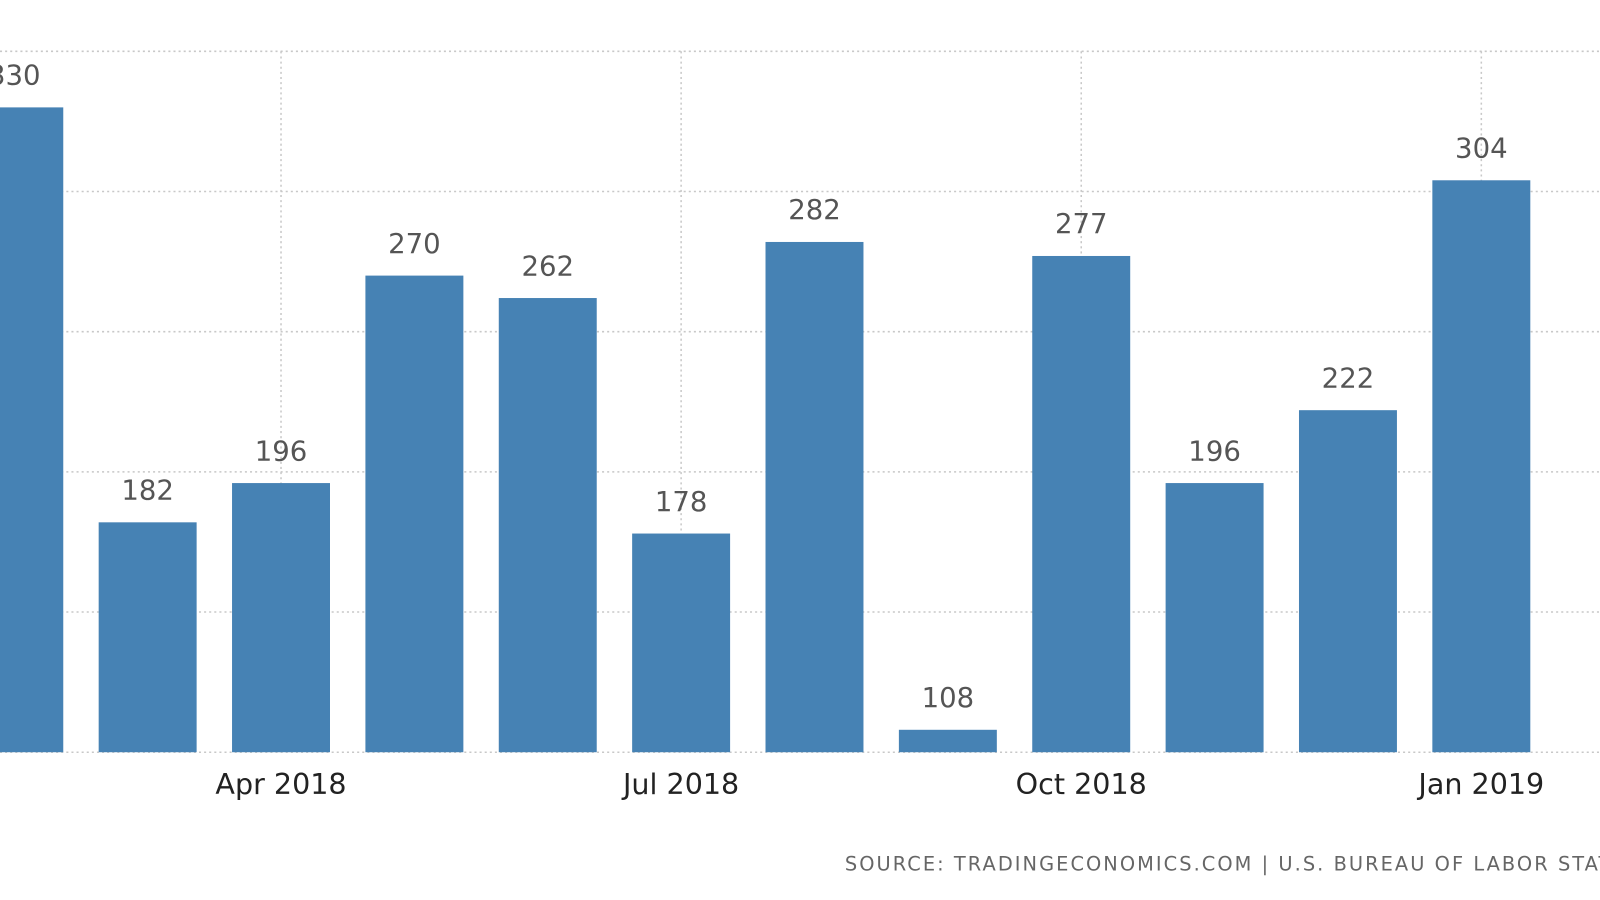 The height and width of the screenshot is (900, 1600). Describe the element at coordinates (948, 697) in the screenshot. I see `value-label: 108` at that location.